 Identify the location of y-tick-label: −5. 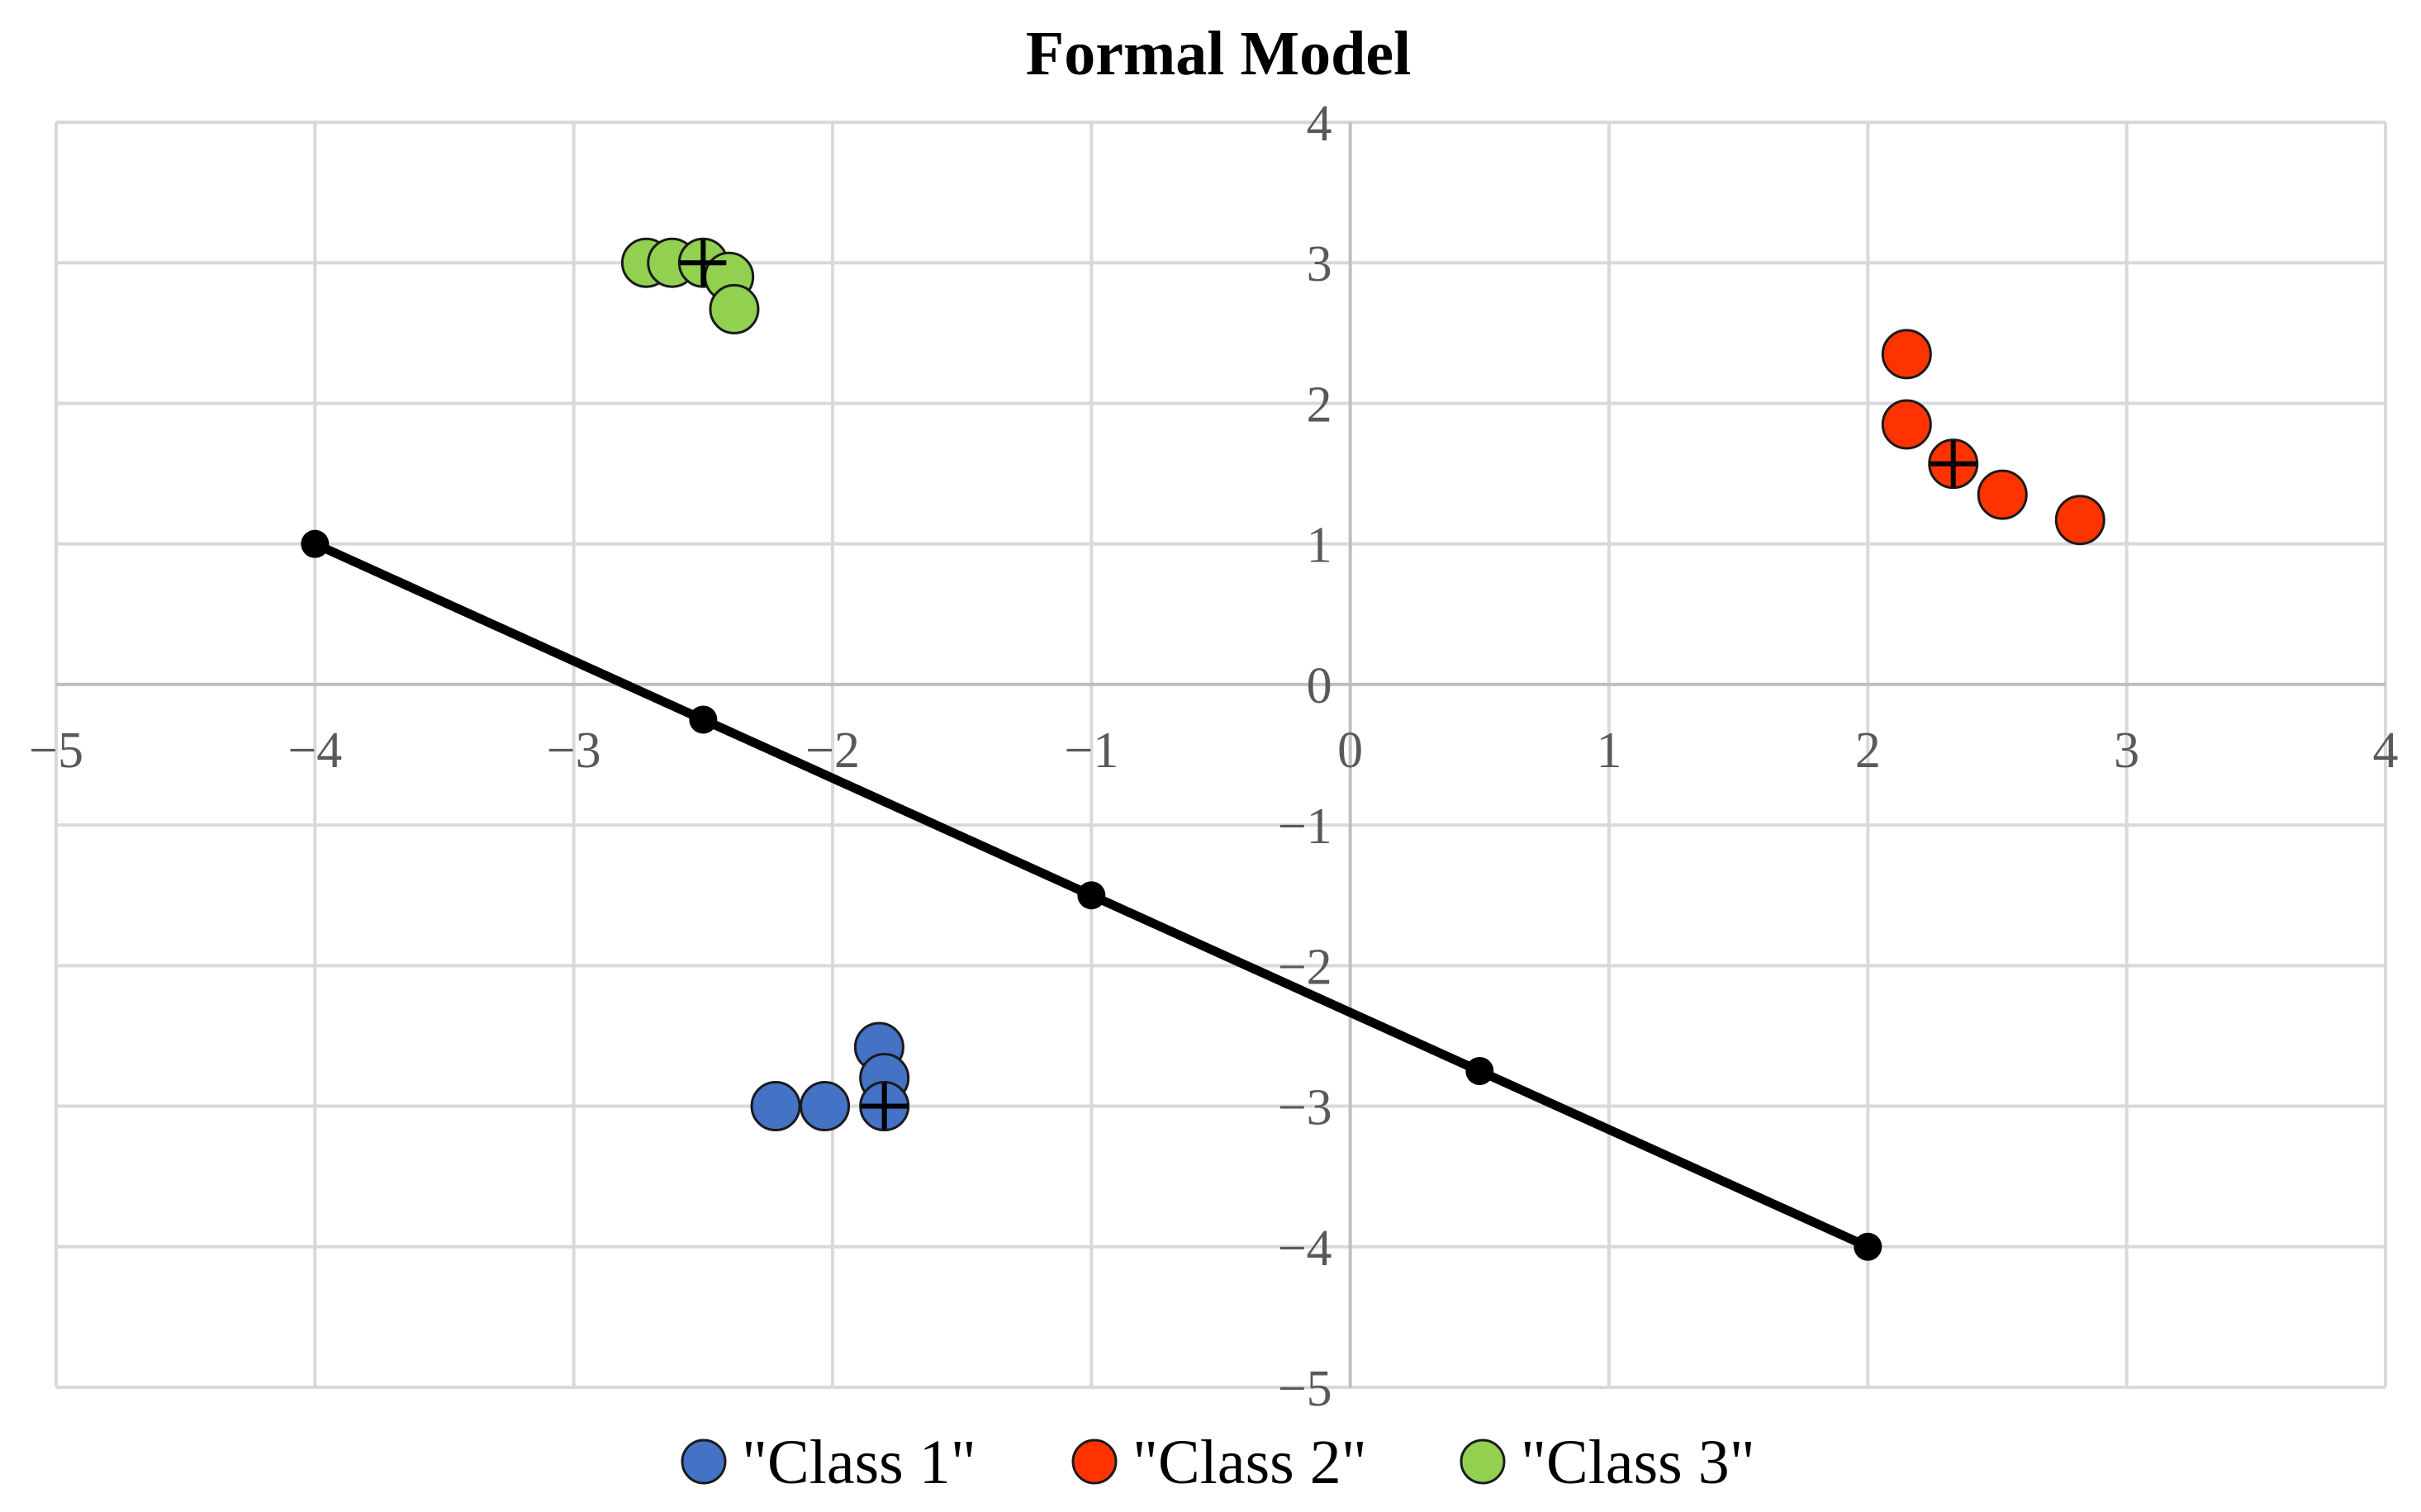
(1305, 1389).